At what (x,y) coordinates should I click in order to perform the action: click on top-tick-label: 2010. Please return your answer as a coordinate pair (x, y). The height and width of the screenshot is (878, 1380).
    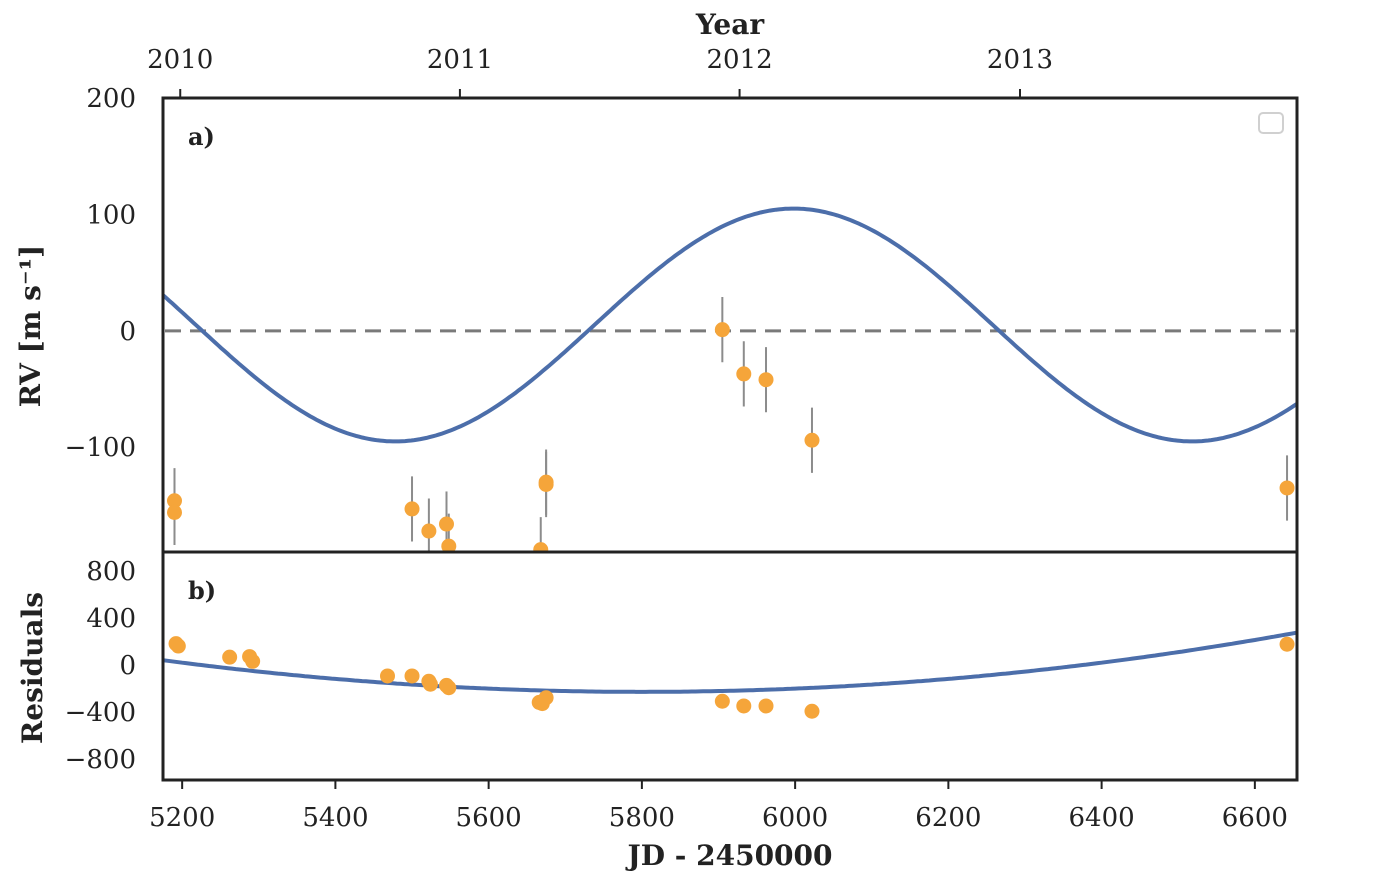
    Looking at the image, I should click on (180, 60).